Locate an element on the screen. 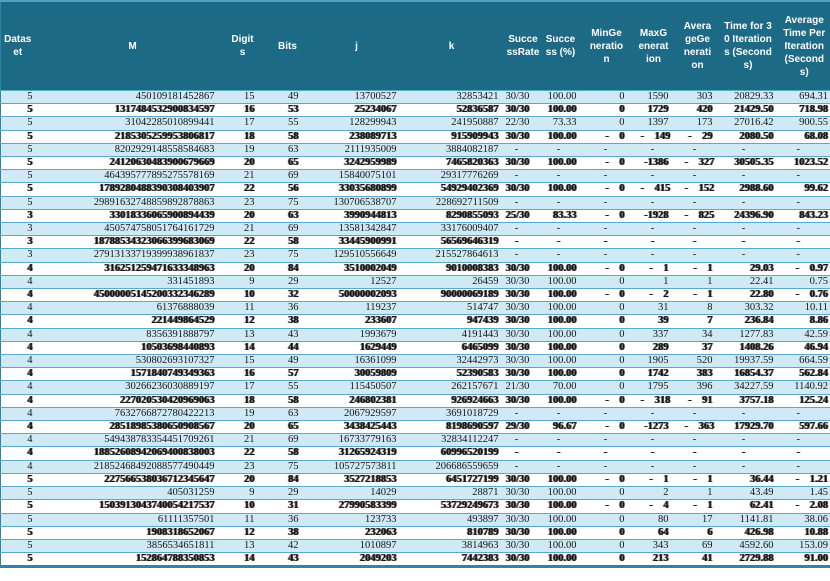 The image size is (830, 581). cell-m: 8356391888797 is located at coordinates (138, 334).